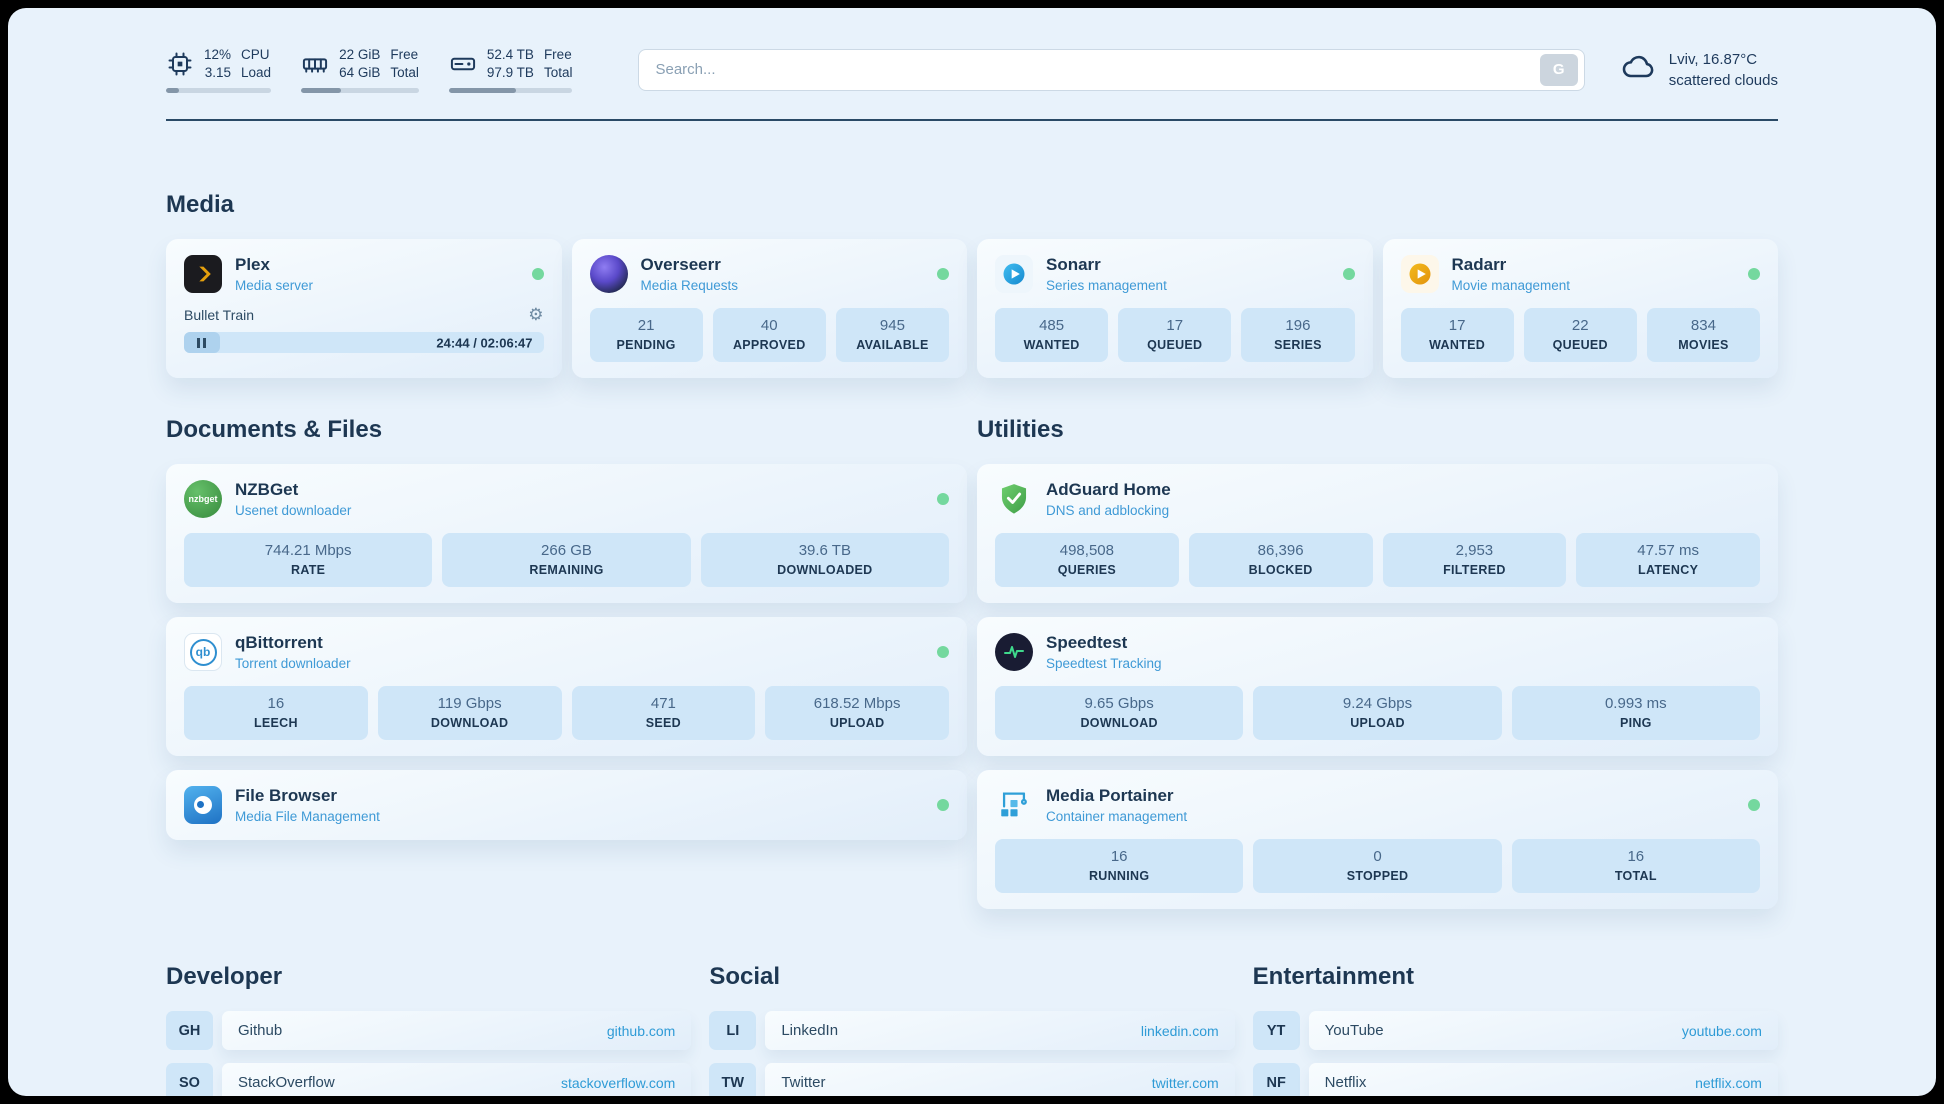  What do you see at coordinates (1014, 805) in the screenshot?
I see `portainer-icon` at bounding box center [1014, 805].